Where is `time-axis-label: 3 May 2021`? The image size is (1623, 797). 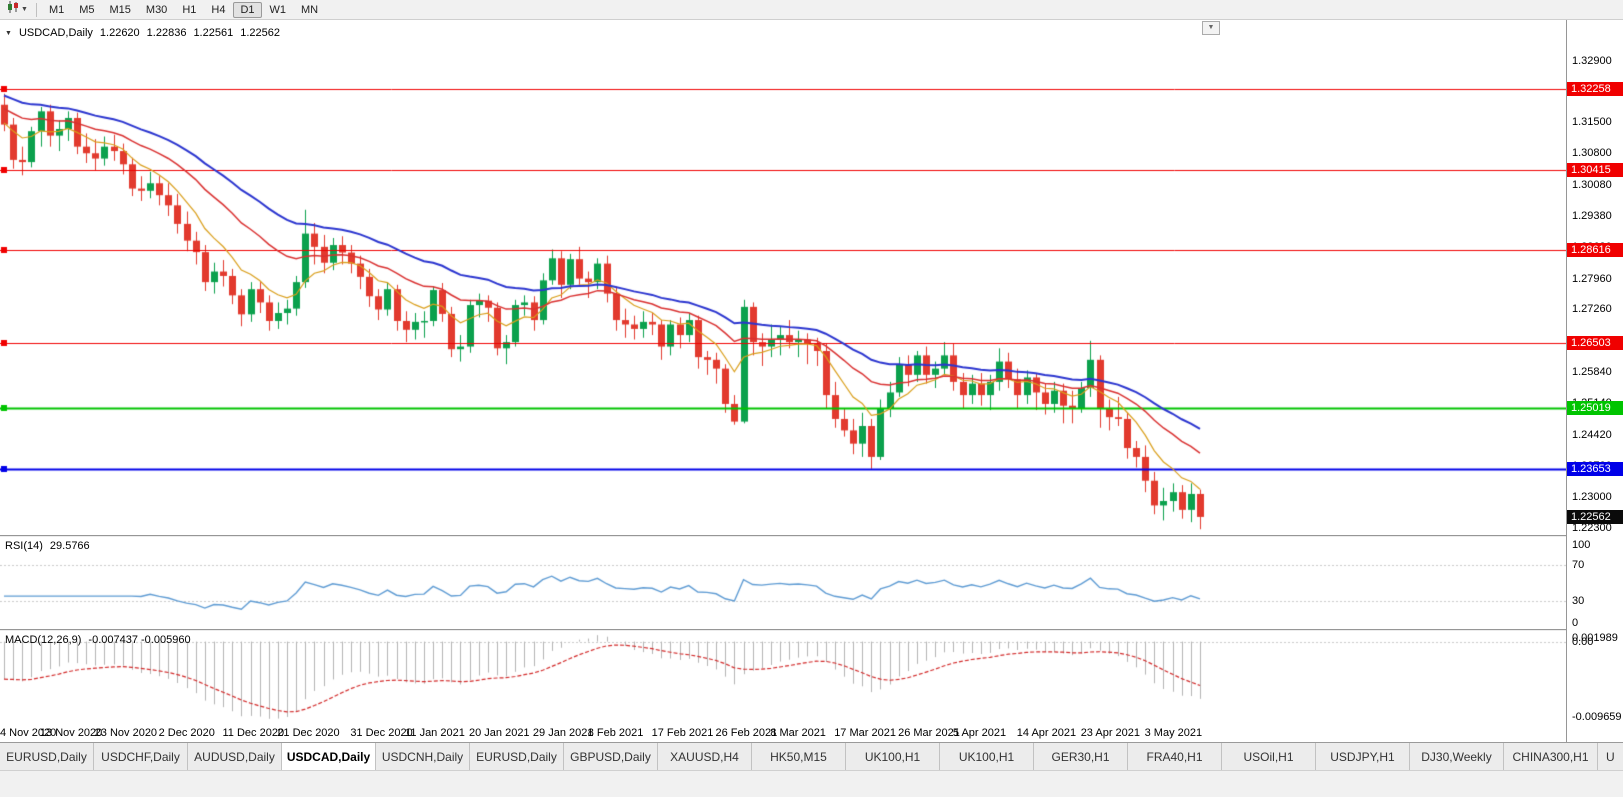 time-axis-label: 3 May 2021 is located at coordinates (1173, 733).